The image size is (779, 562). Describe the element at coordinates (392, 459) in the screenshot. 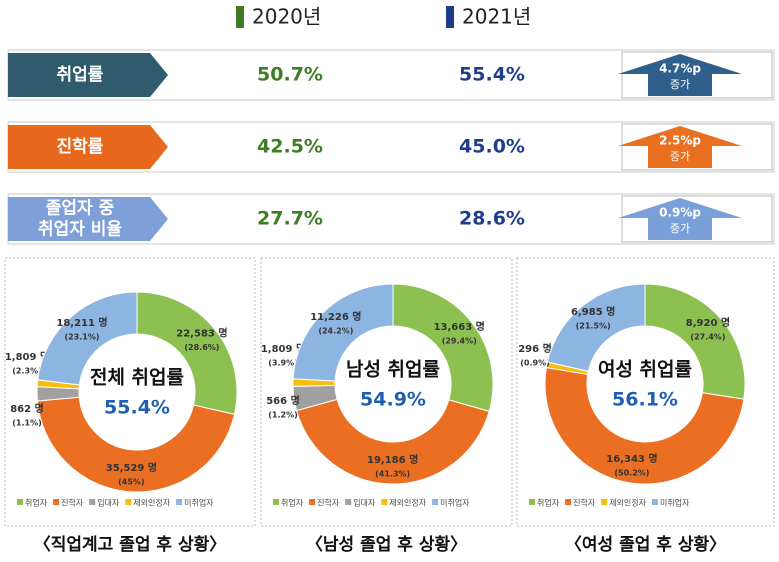

I see `slice-value-label: 19,186 명` at that location.